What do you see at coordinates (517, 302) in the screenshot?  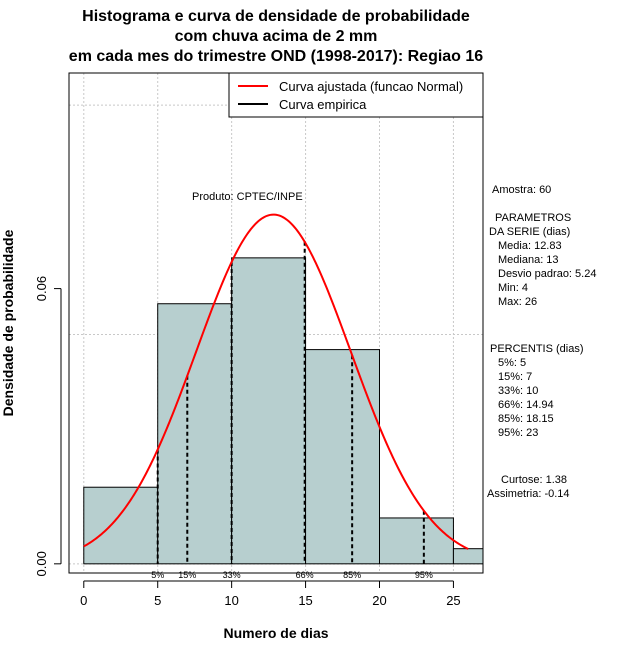 I see `stat-max: Max: 26` at bounding box center [517, 302].